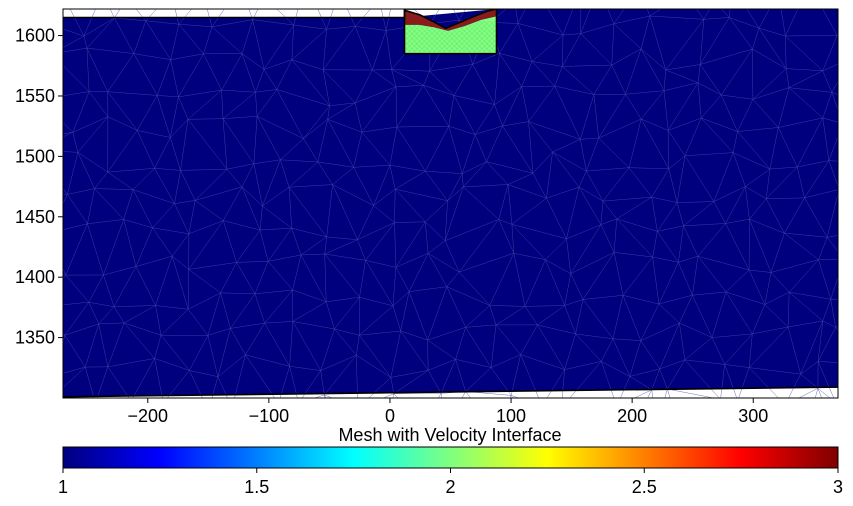 The image size is (853, 506). Describe the element at coordinates (753, 416) in the screenshot. I see `x-tick-label: 300` at that location.